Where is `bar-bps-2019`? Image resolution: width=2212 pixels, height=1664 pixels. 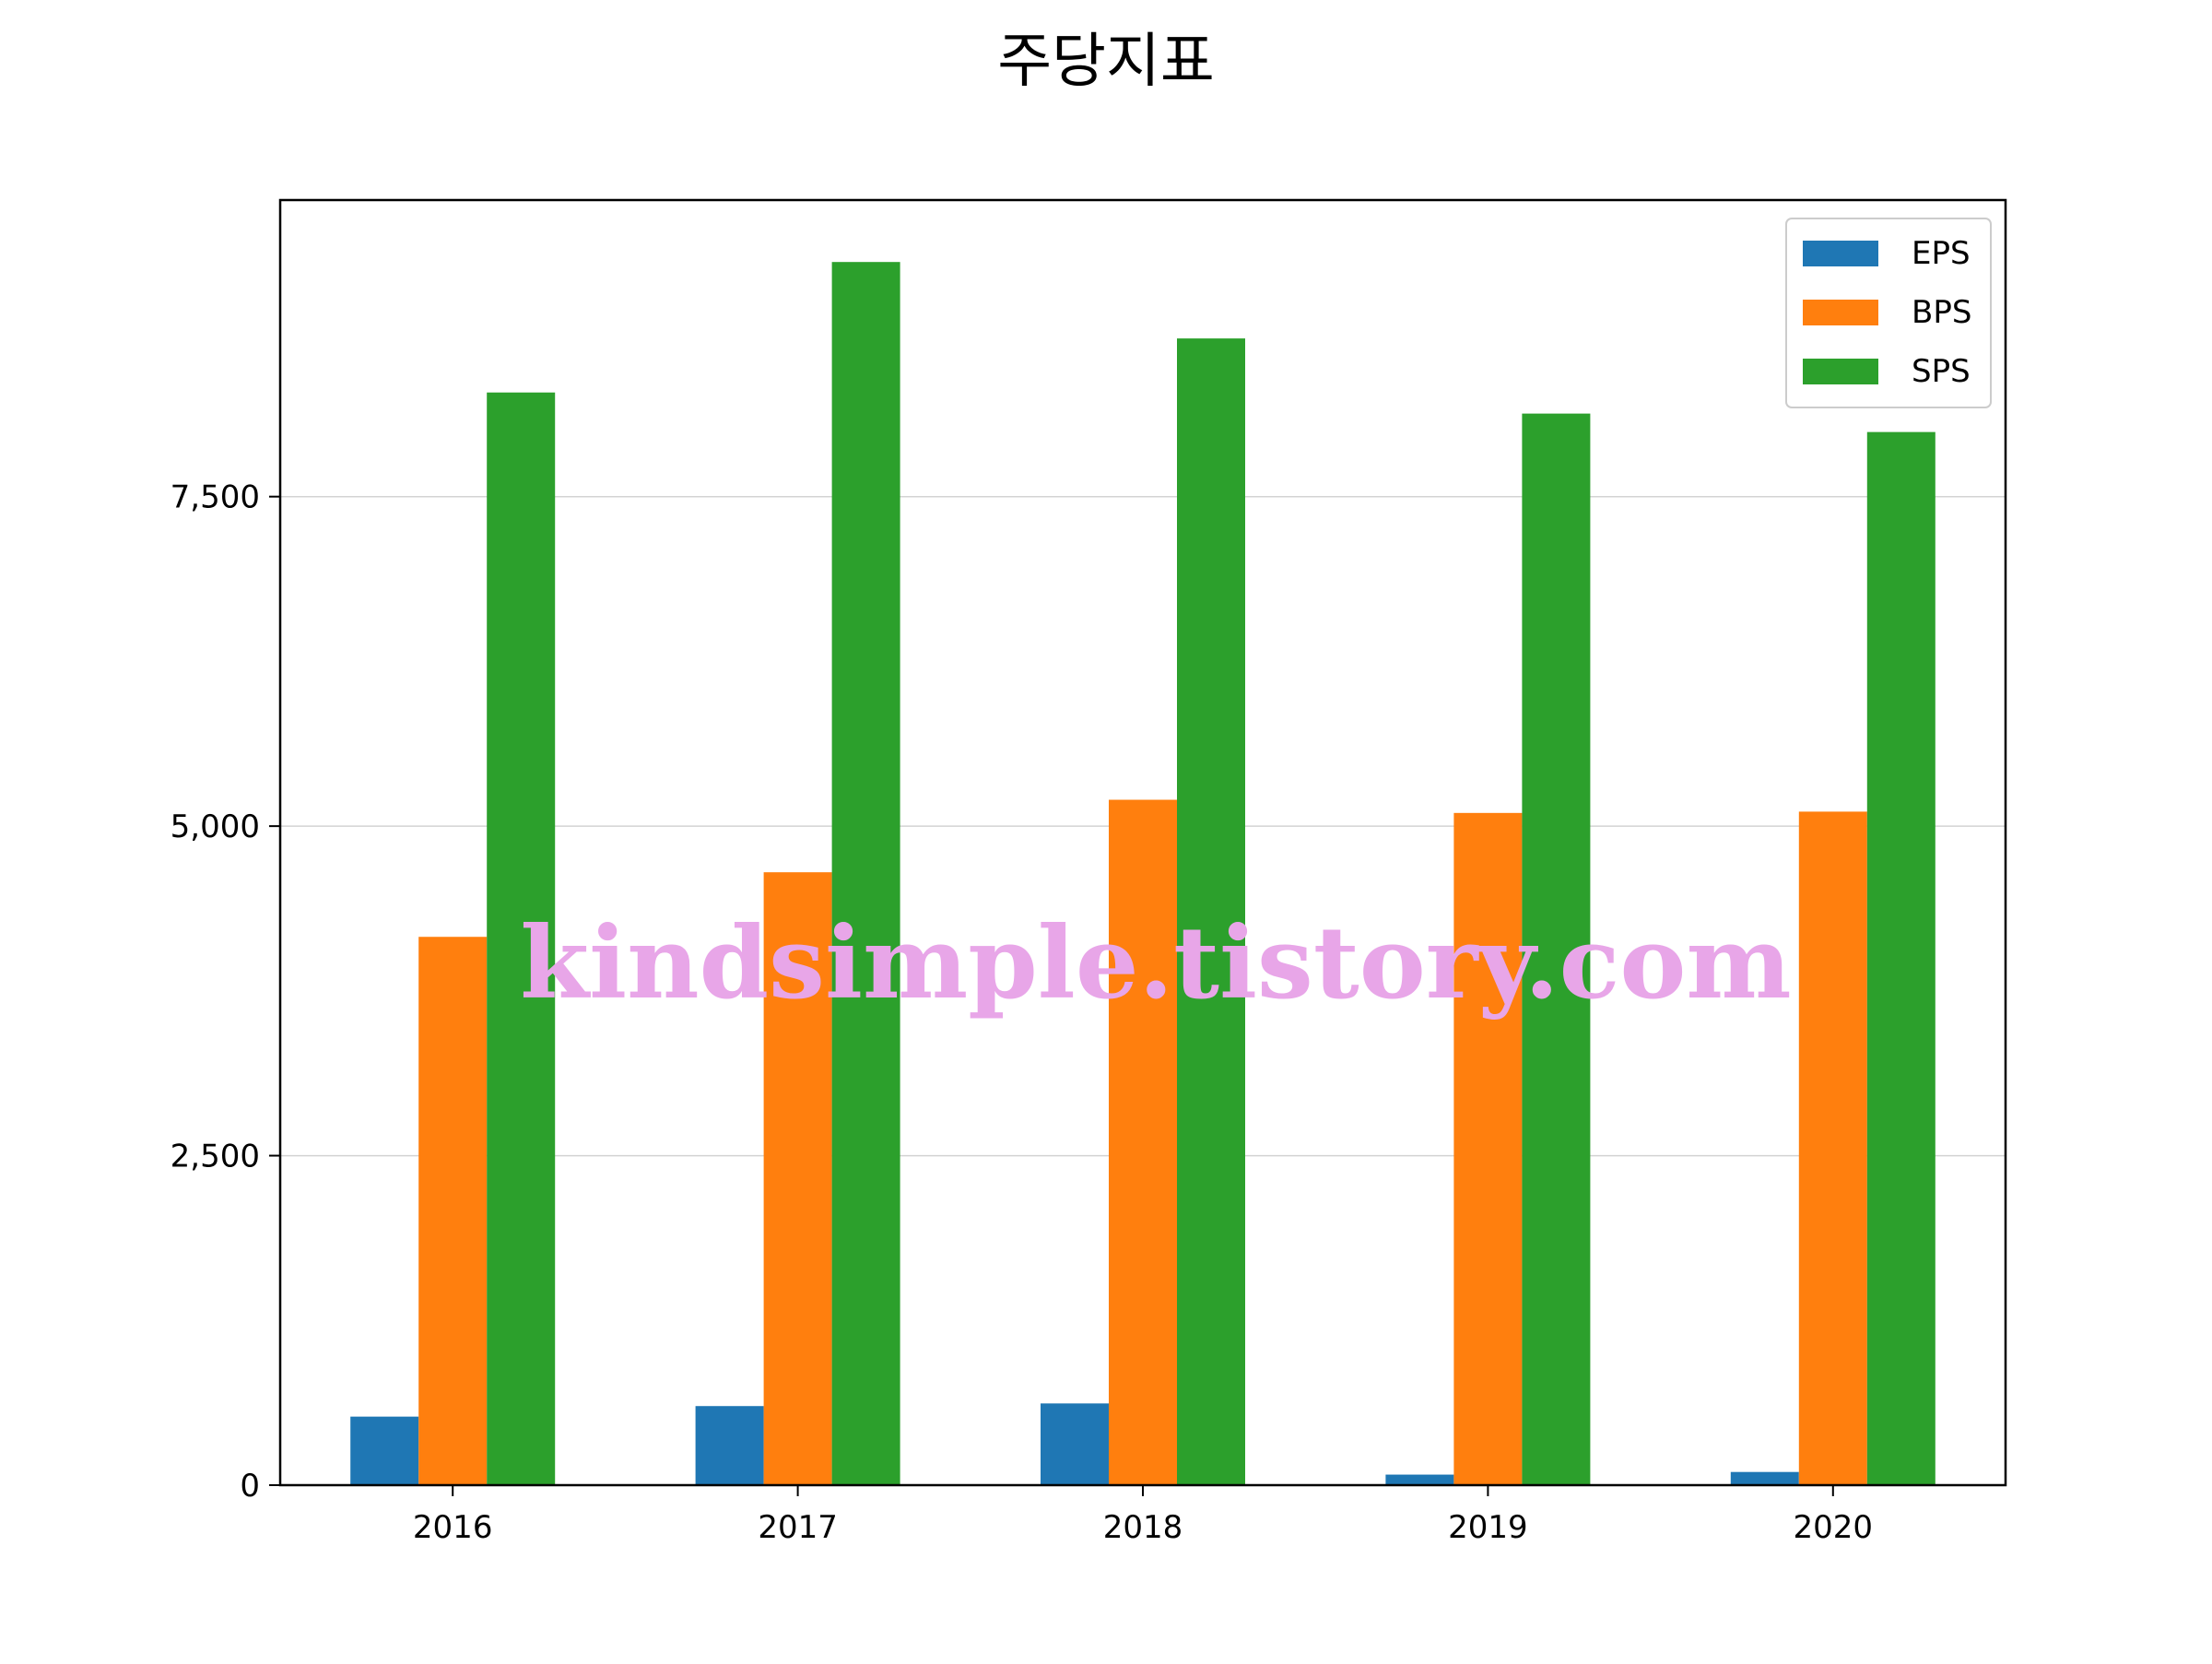
bar-bps-2019 is located at coordinates (1488, 1148).